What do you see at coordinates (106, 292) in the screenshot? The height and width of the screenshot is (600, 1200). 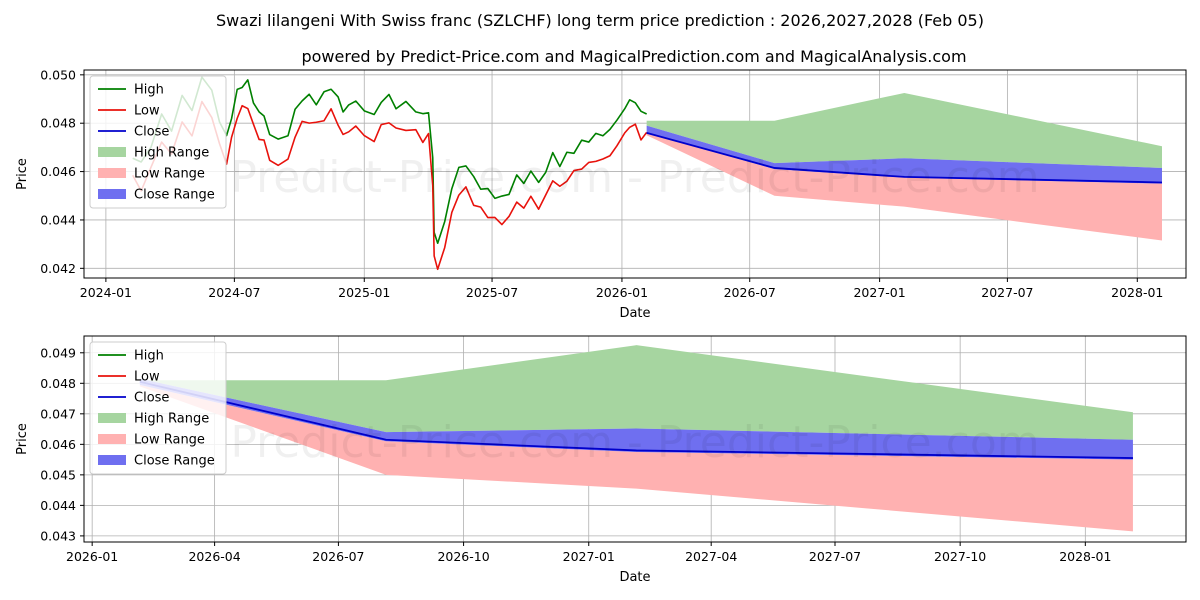 I see `x-tick-label: 2024-01` at bounding box center [106, 292].